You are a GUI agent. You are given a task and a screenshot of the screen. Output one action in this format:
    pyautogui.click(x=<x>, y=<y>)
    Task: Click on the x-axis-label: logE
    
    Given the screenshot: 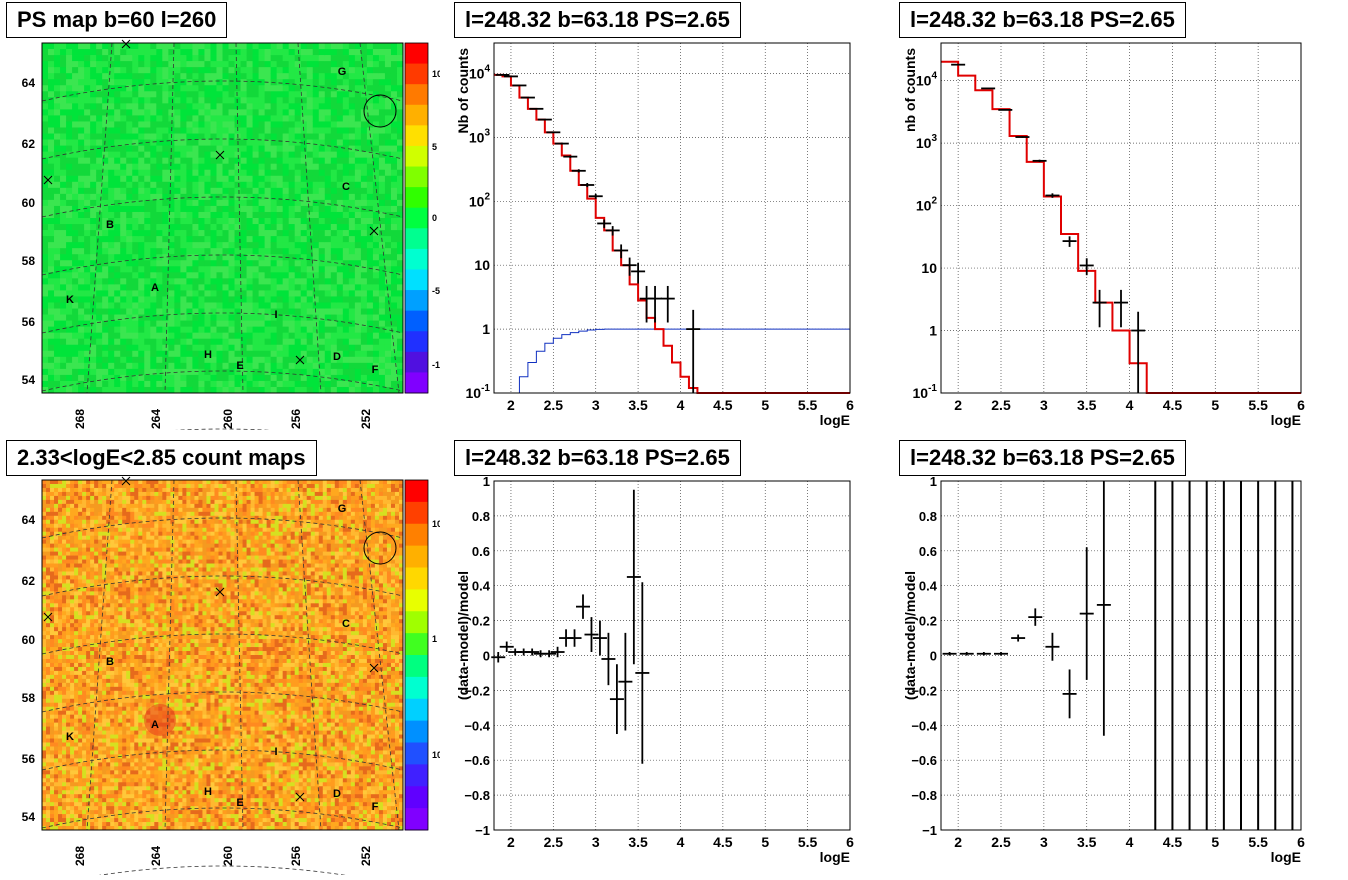 What is the action you would take?
    pyautogui.click(x=1286, y=420)
    